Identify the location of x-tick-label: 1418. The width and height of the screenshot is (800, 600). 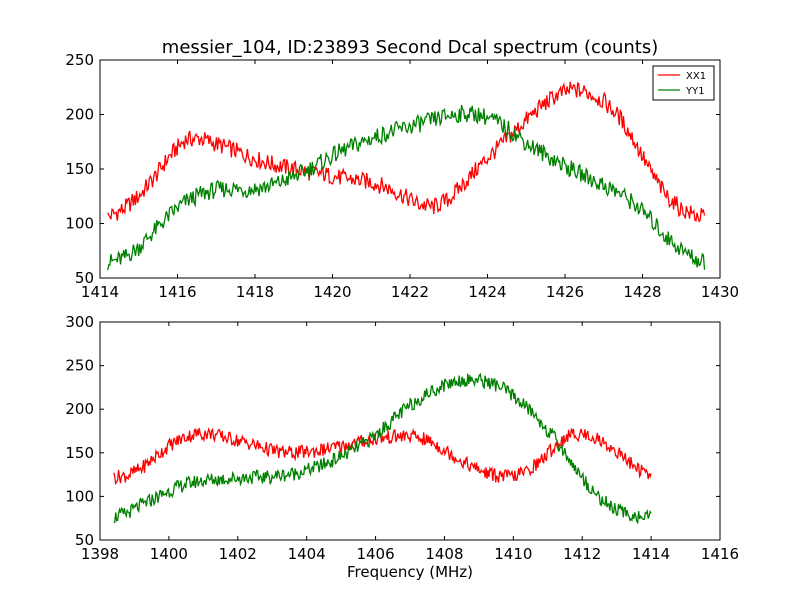
(255, 292).